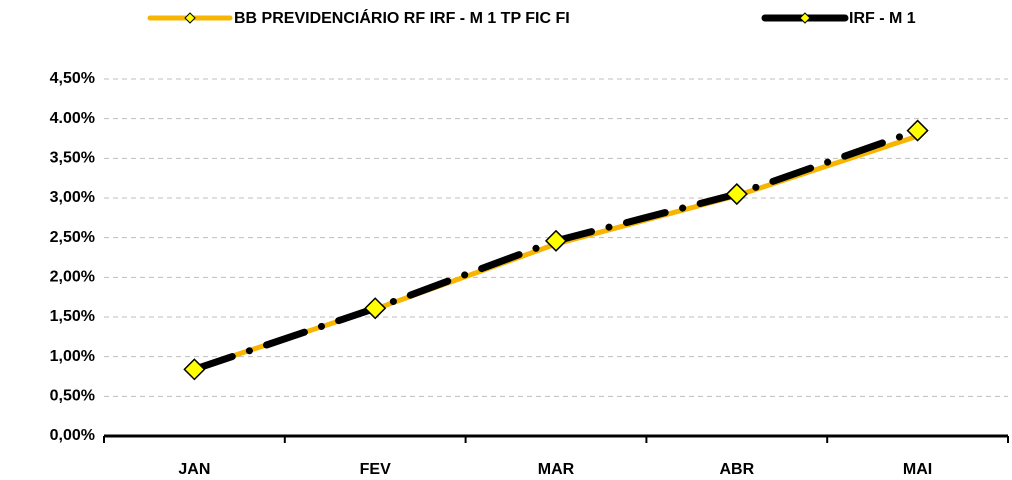  Describe the element at coordinates (72, 118) in the screenshot. I see `y-tick-label: 4.00%` at that location.